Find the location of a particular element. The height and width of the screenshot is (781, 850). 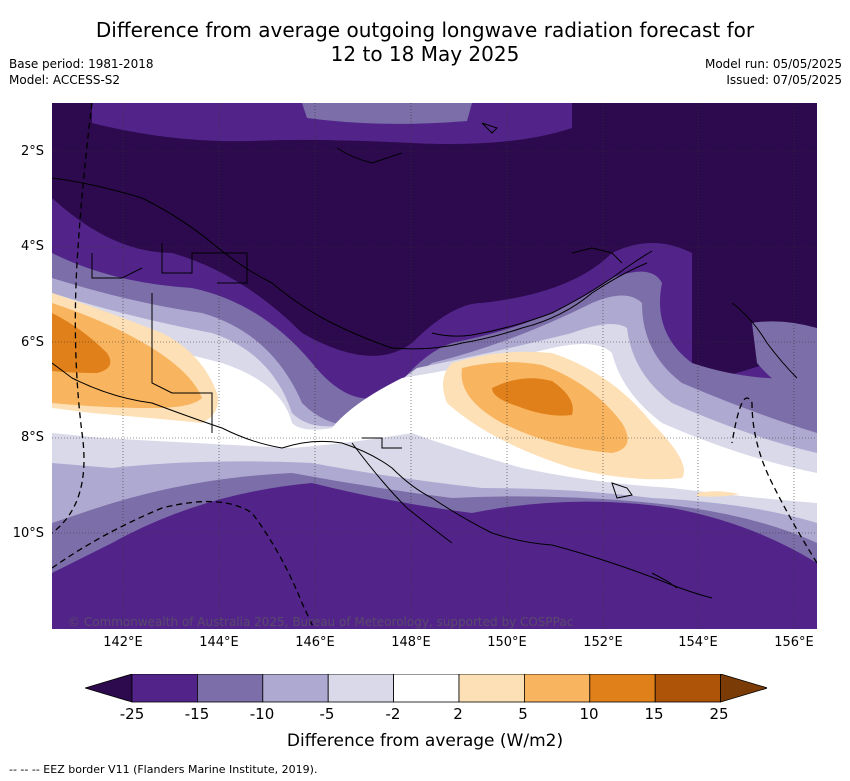

colorbar is located at coordinates (426, 688).